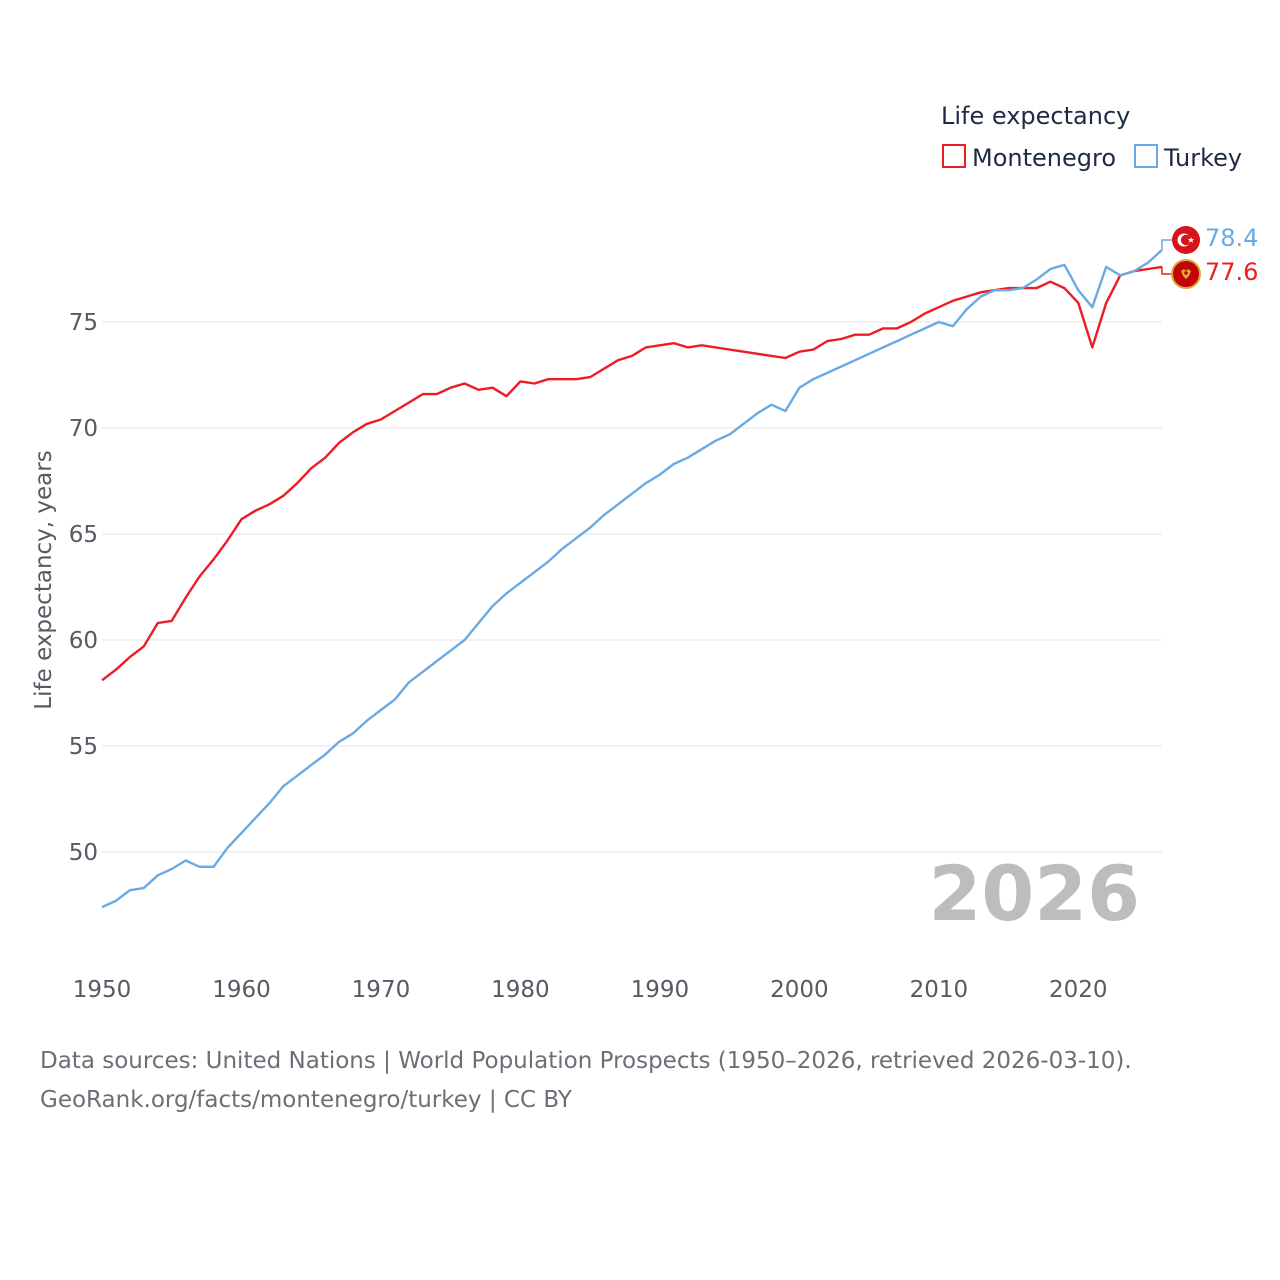 This screenshot has height=1280, width=1280. I want to click on x-tick-label: 1950, so click(102, 990).